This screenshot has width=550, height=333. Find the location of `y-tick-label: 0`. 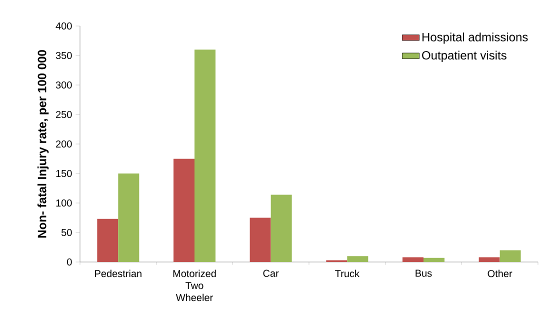

y-tick-label: 0 is located at coordinates (69, 262).